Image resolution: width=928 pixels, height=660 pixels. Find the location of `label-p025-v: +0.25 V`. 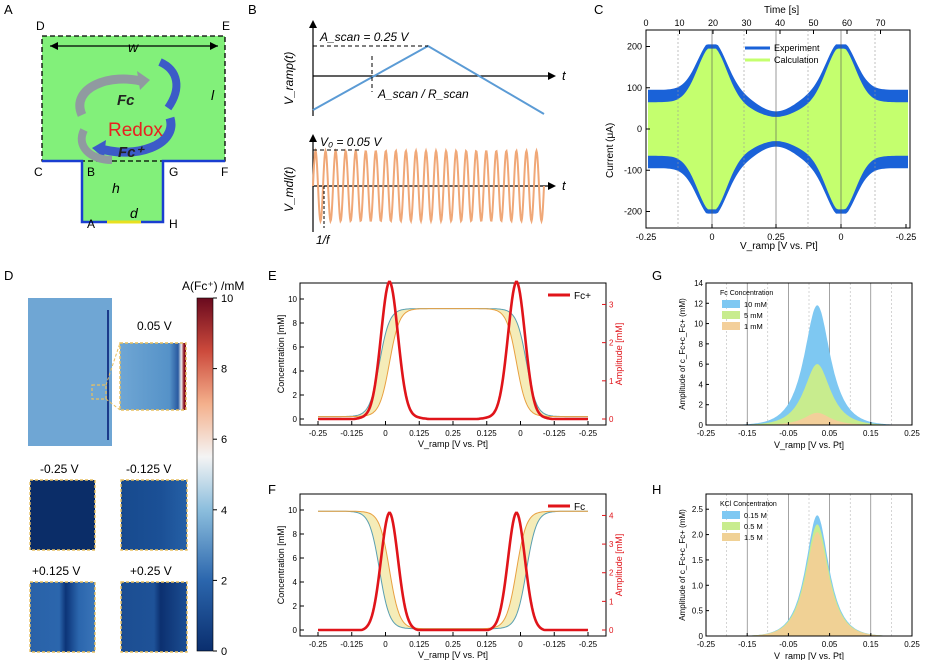

label-p025-v: +0.25 V is located at coordinates (151, 571).